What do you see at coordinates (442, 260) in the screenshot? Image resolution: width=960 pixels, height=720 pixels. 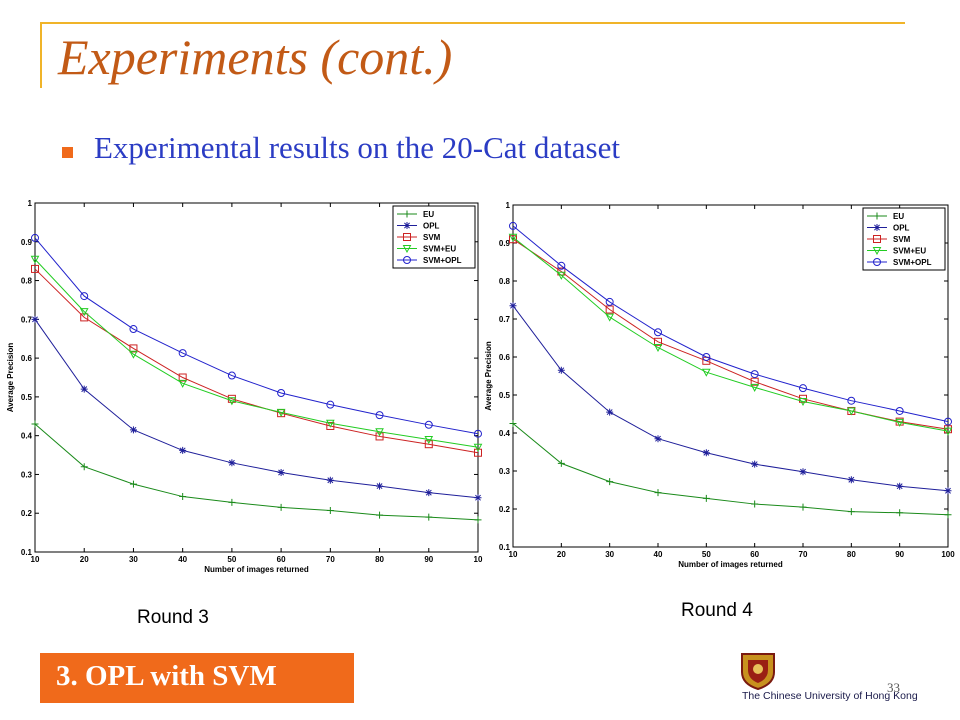 I see `legend-label: SVM+OPL` at bounding box center [442, 260].